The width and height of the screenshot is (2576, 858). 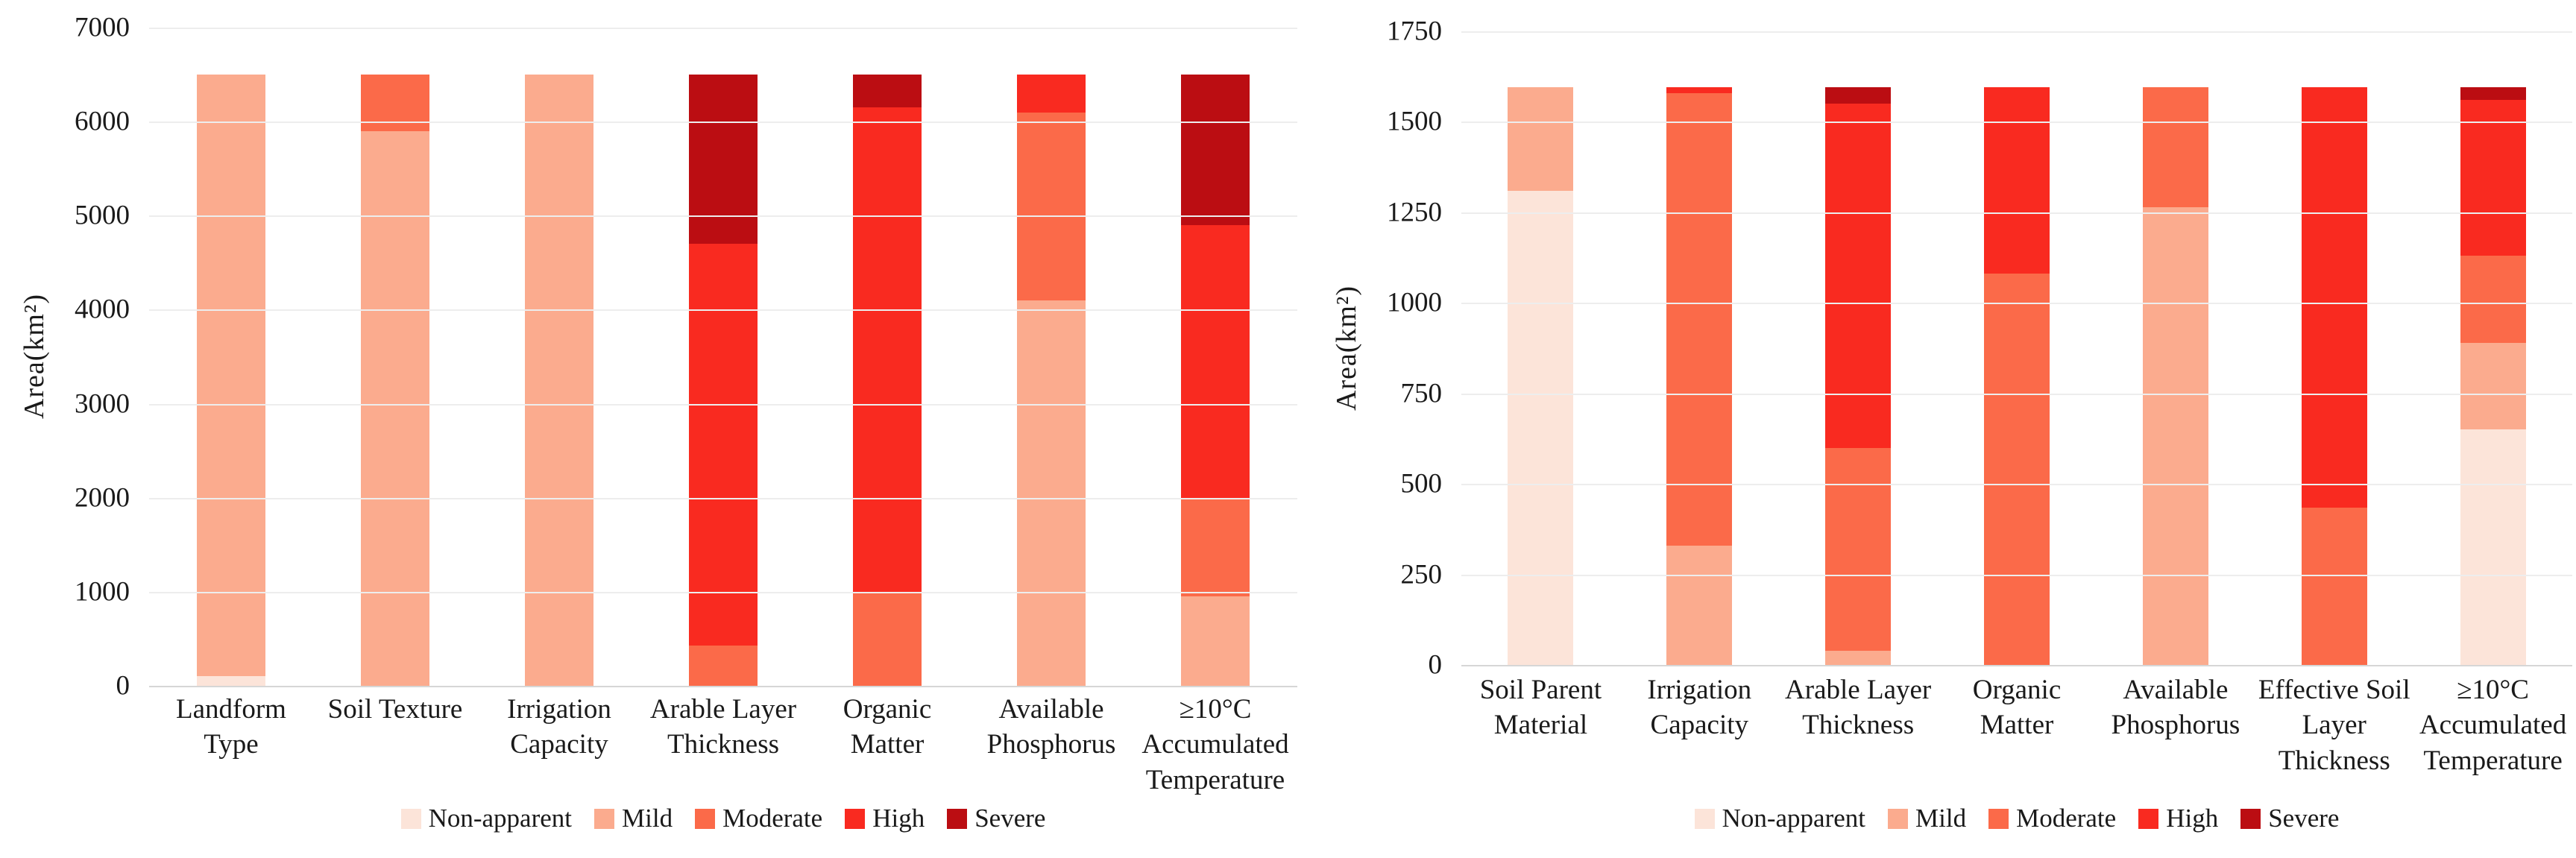 What do you see at coordinates (2016, 818) in the screenshot?
I see `legend: Non-apparent Mild Moderate High Severe` at bounding box center [2016, 818].